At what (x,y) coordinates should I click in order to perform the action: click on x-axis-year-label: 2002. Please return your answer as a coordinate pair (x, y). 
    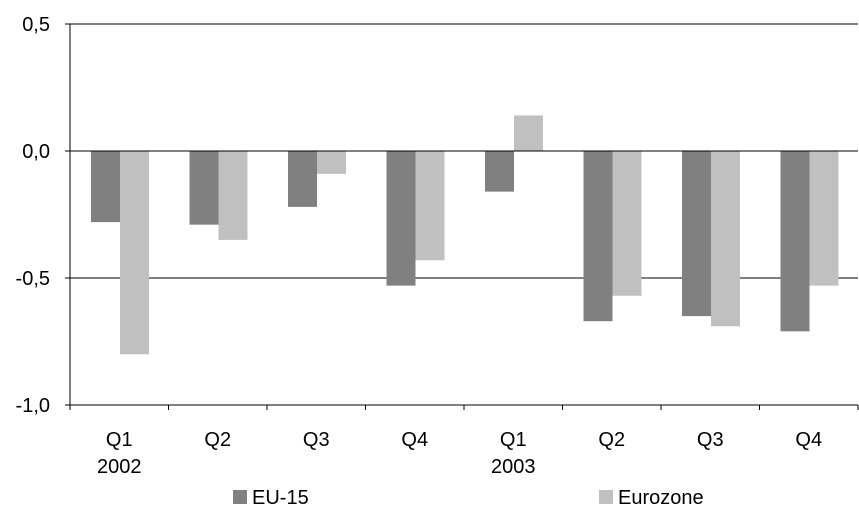
    Looking at the image, I should click on (119, 467).